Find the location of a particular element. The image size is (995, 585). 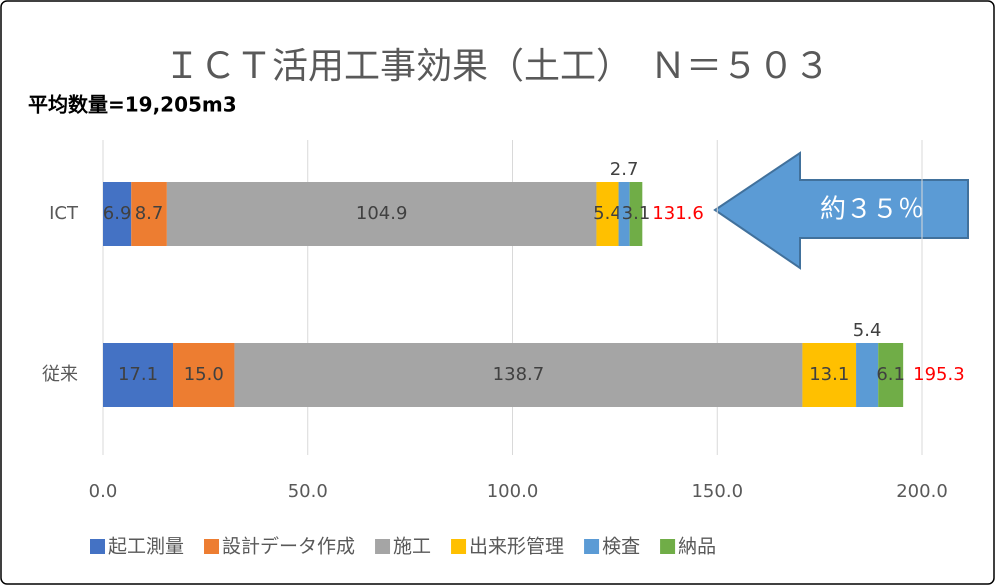

x-tick-label: 200.0 is located at coordinates (922, 491).